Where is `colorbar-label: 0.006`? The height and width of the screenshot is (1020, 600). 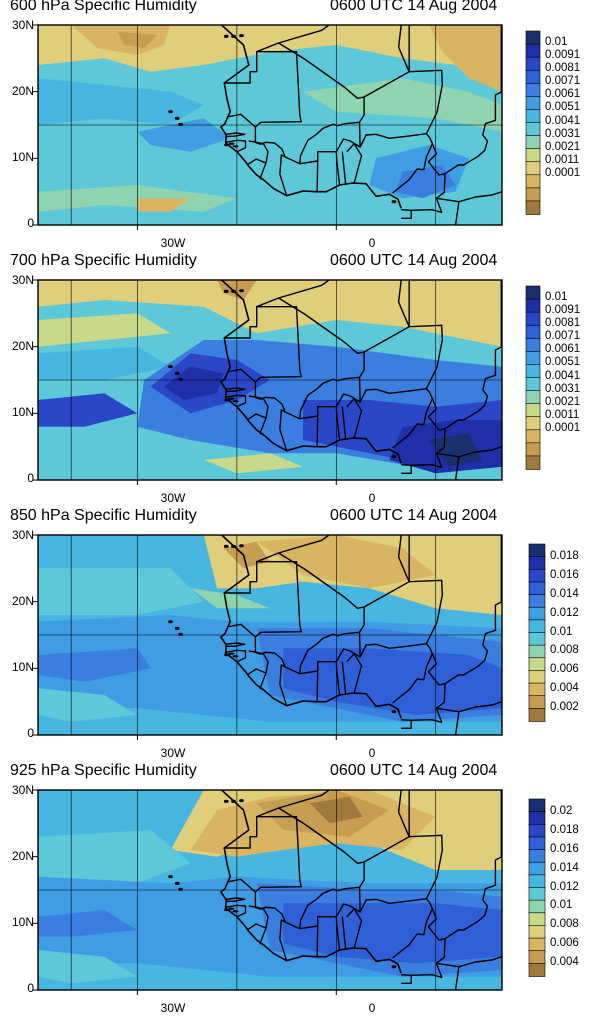 colorbar-label: 0.006 is located at coordinates (564, 669).